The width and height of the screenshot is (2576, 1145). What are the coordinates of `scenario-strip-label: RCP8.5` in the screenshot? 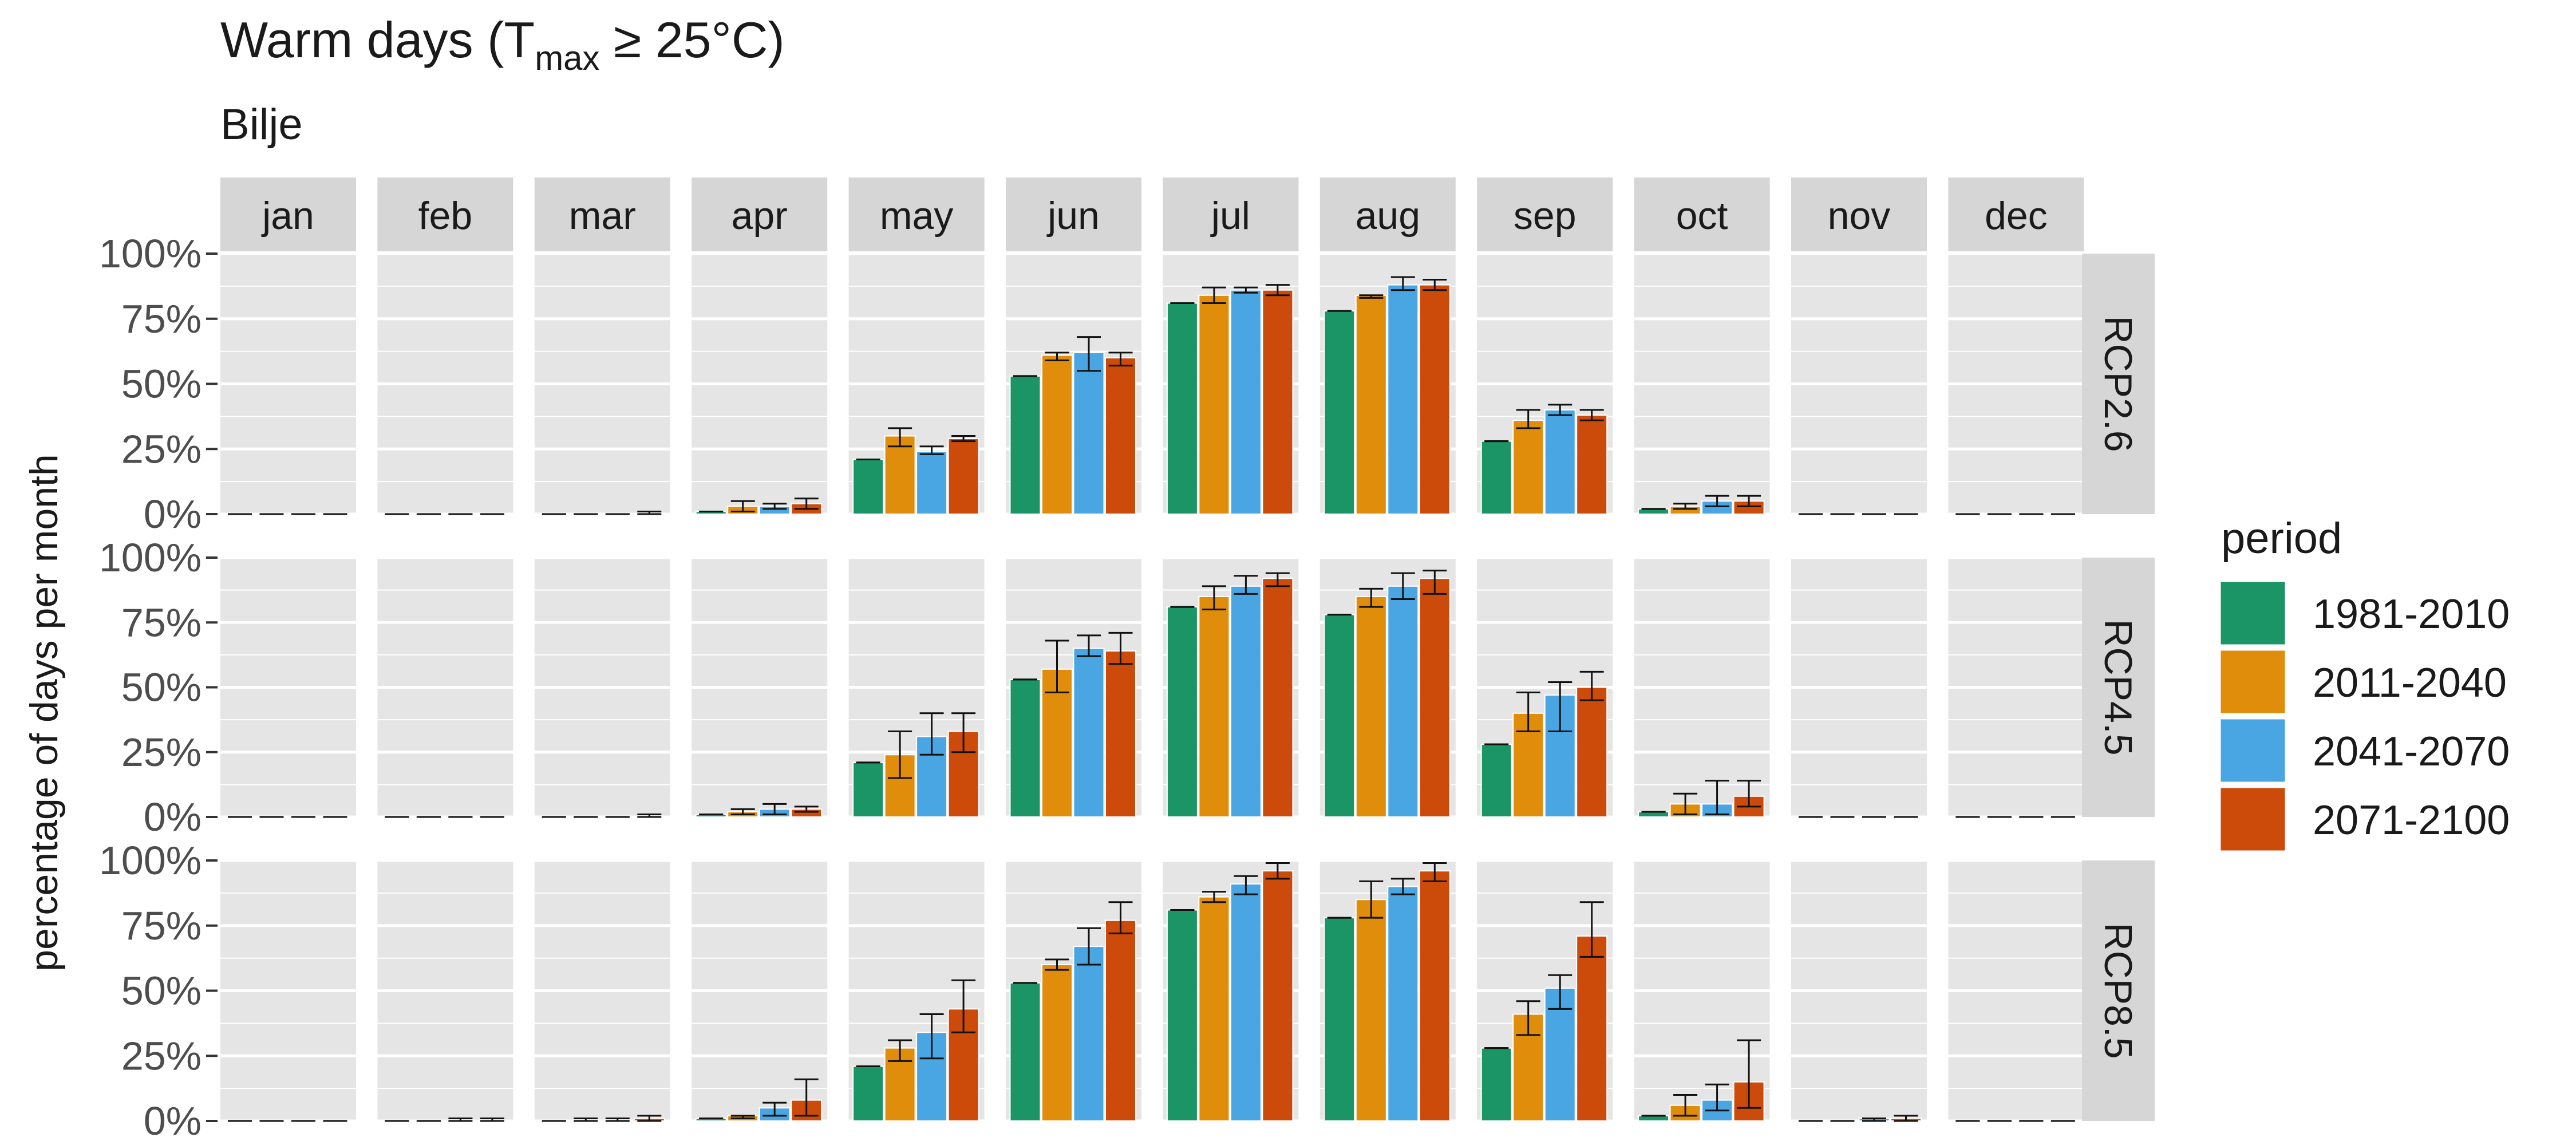 It's located at (2118, 990).